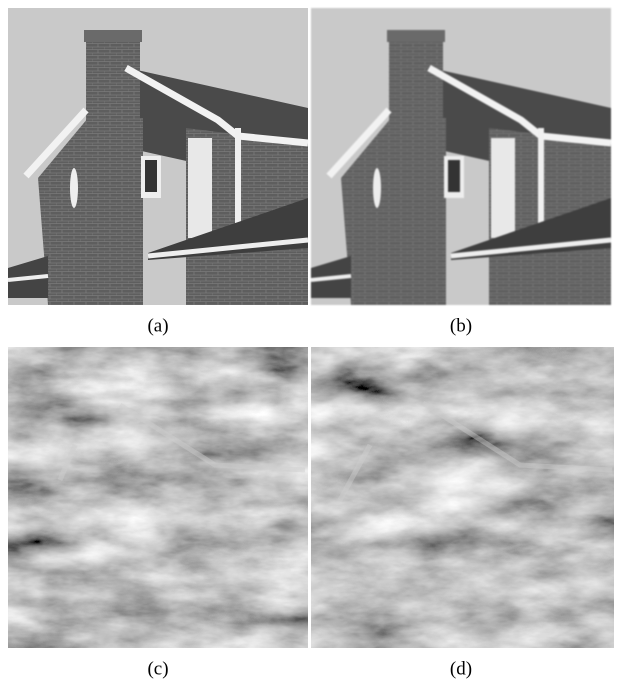 The height and width of the screenshot is (686, 620). Describe the element at coordinates (157, 668) in the screenshot. I see `caption: (c)` at that location.